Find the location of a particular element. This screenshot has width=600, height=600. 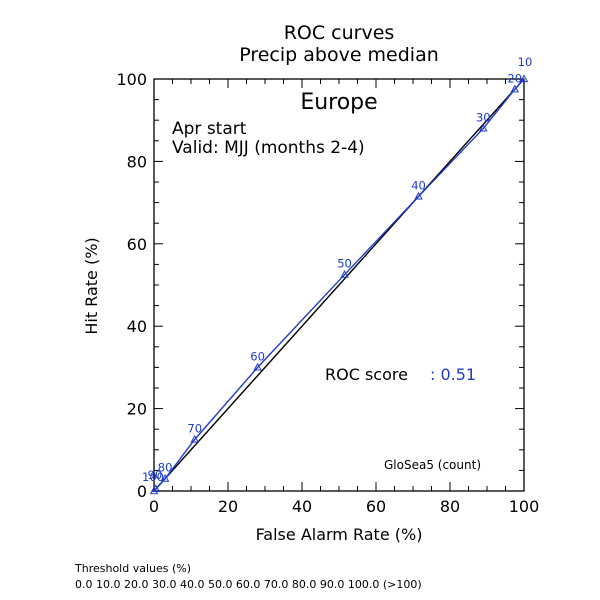

x-axis-label: False Alarm Rate (%) is located at coordinates (339, 534).